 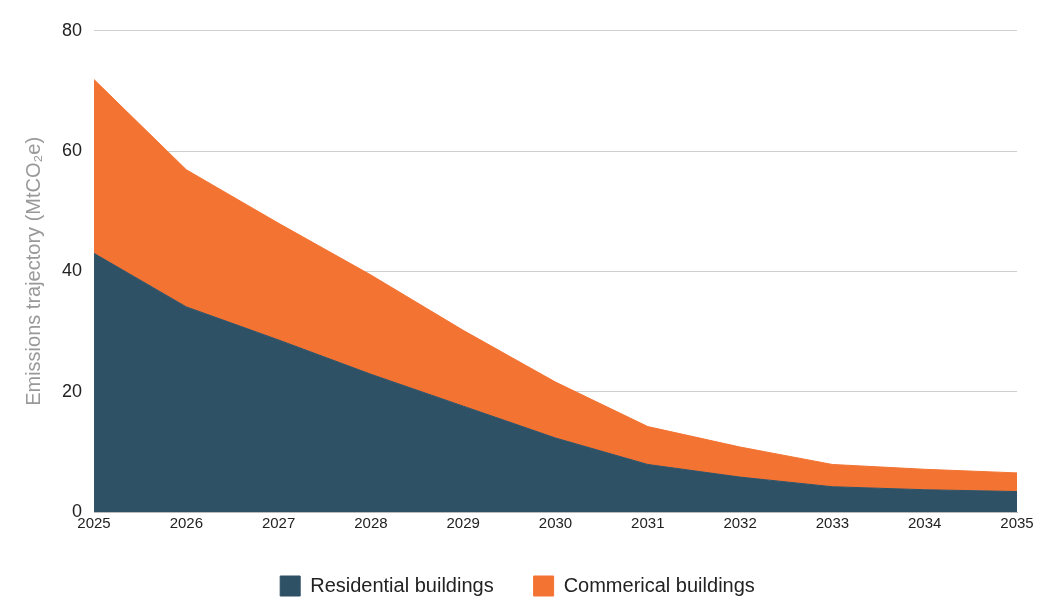 What do you see at coordinates (72, 270) in the screenshot?
I see `y-tick-label: 40` at bounding box center [72, 270].